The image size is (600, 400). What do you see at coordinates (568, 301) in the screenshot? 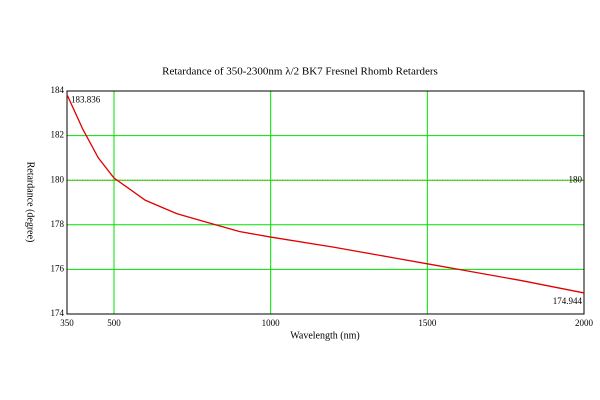
I see `data-label: 174.944` at bounding box center [568, 301].